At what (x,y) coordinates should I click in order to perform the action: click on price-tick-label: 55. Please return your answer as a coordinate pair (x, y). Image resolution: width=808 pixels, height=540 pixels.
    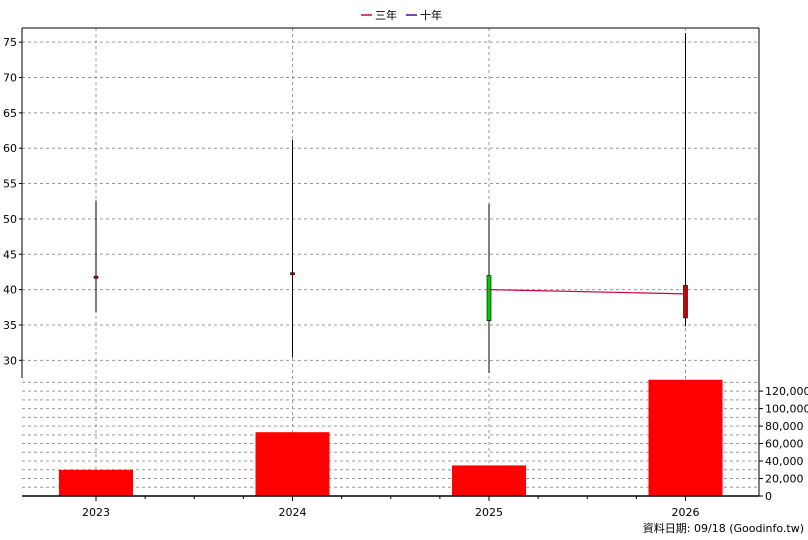
    Looking at the image, I should click on (10, 184).